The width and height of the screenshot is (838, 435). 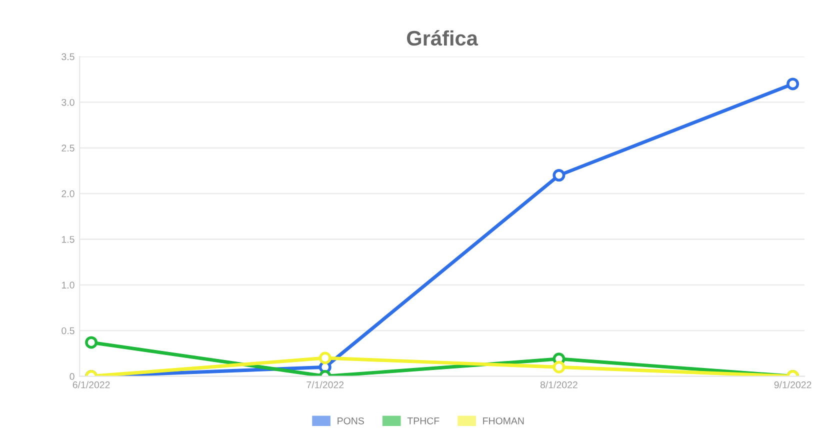 What do you see at coordinates (68, 330) in the screenshot?
I see `y-tick-label: 0.5` at bounding box center [68, 330].